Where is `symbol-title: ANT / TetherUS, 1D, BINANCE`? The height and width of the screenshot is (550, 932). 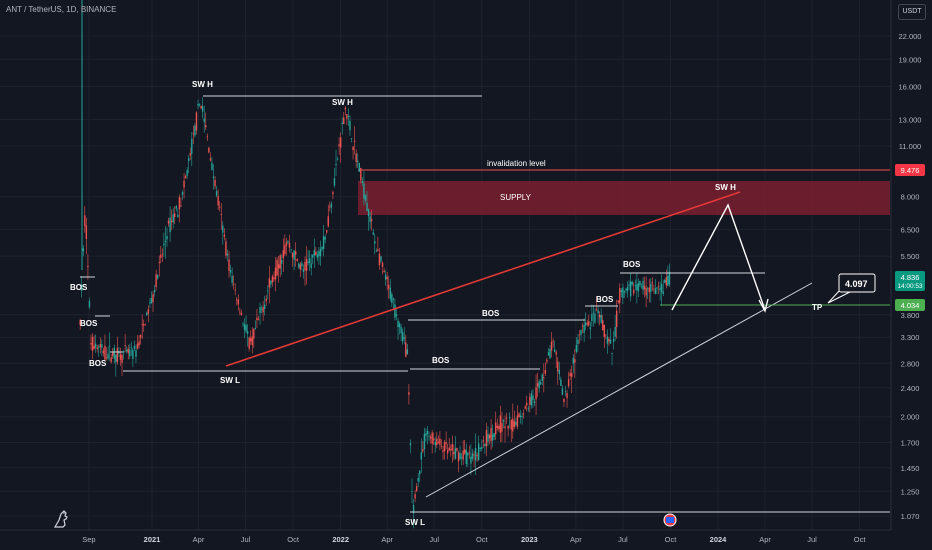
symbol-title: ANT / TetherUS, 1D, BINANCE is located at coordinates (61, 9).